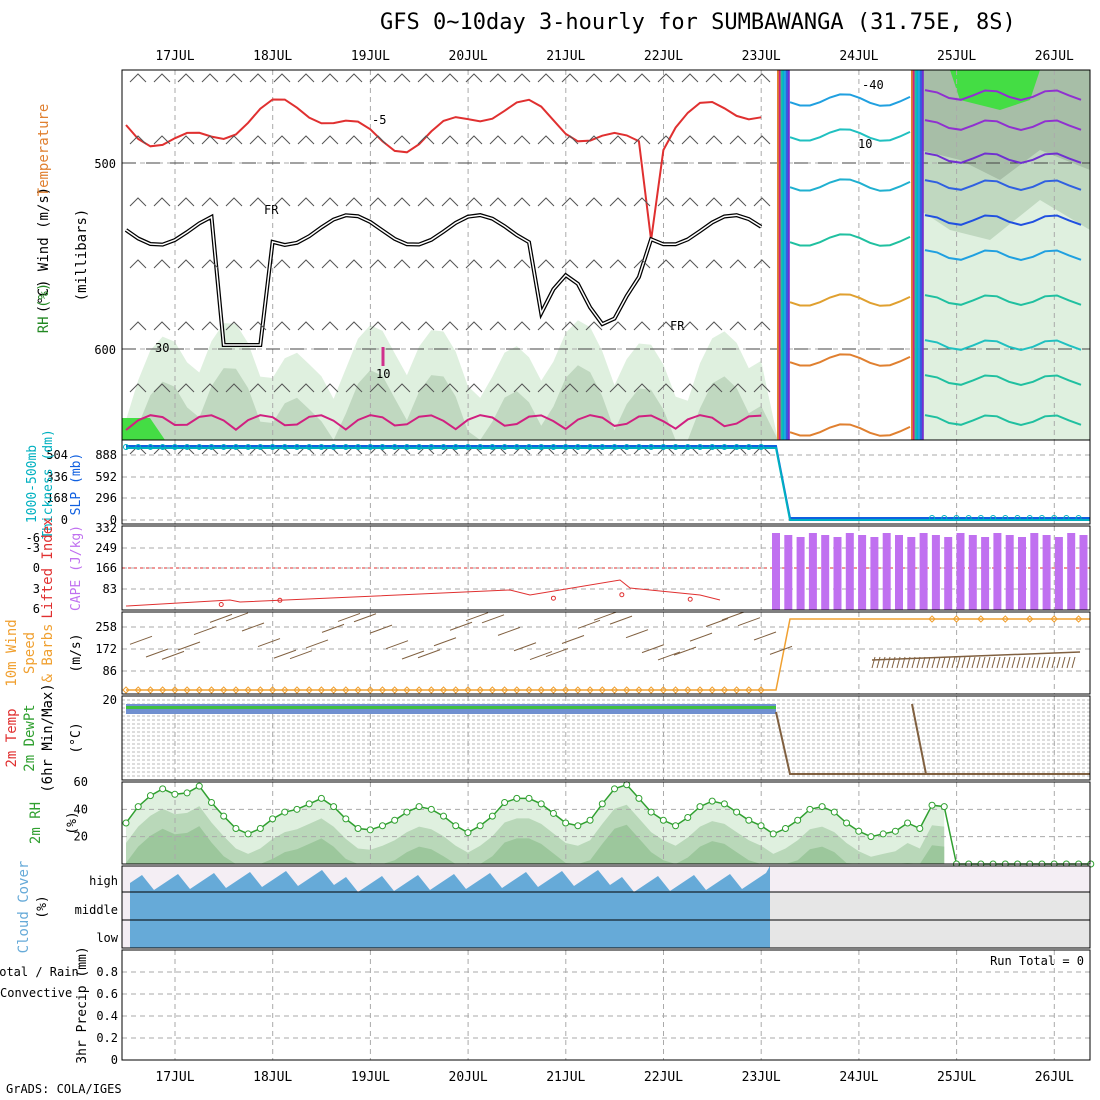 This screenshot has width=1100, height=1100. Describe the element at coordinates (450, 402) in the screenshot. I see `rh-mid-area` at that location.